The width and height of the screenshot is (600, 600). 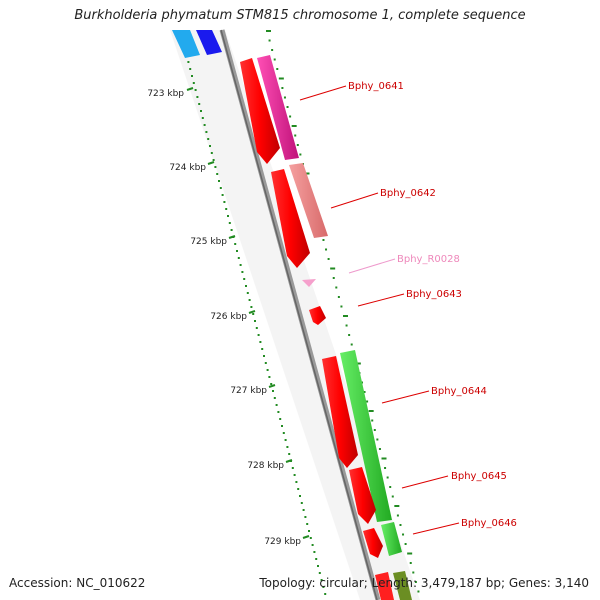 What do you see at coordinates (208, 242) in the screenshot?
I see `ruler-tick-label: 725 kbp` at bounding box center [208, 242].